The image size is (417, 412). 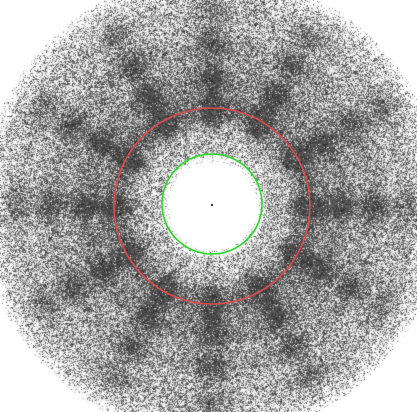 I want to click on inner-ring-overlay, so click(x=212, y=204).